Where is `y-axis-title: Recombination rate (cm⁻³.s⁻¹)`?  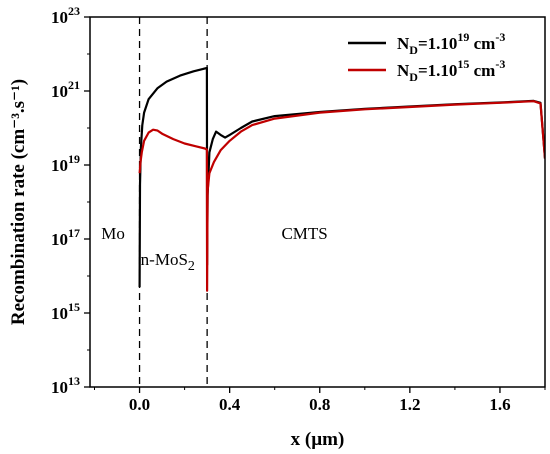 y-axis-title: Recombination rate (cm⁻³.s⁻¹) is located at coordinates (18, 202).